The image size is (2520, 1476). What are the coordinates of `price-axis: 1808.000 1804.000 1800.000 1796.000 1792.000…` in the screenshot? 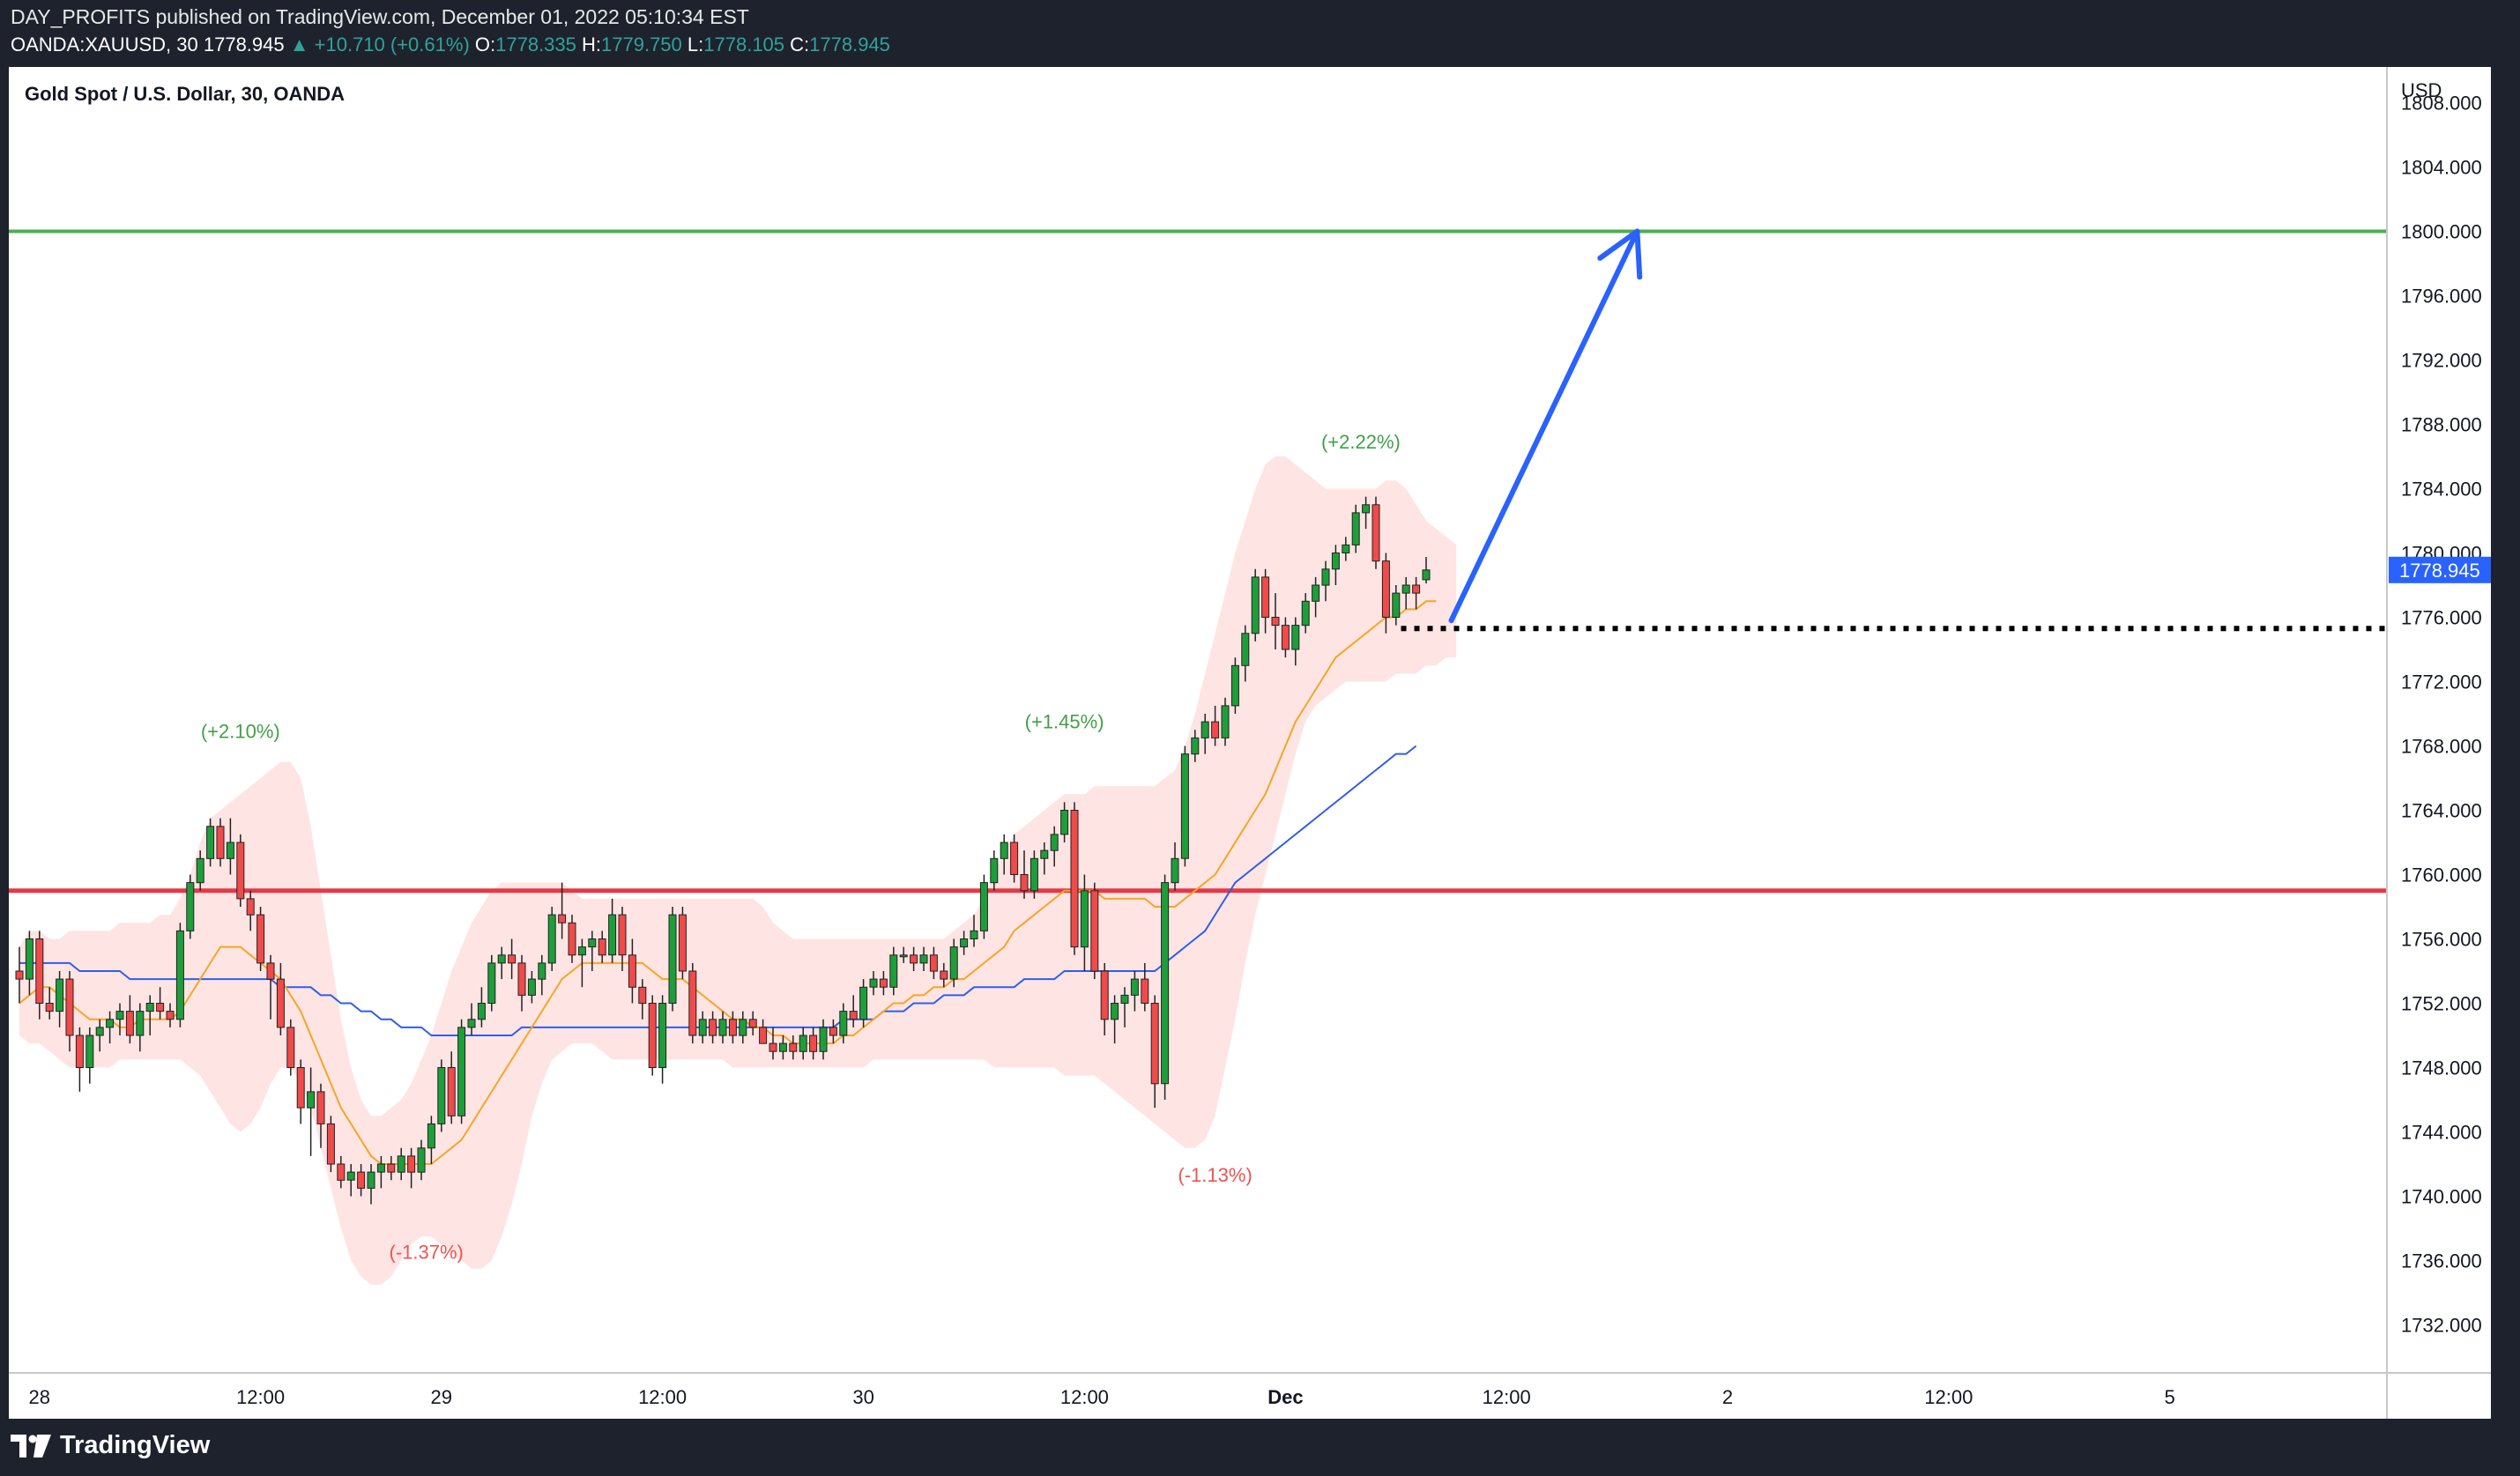 It's located at (2441, 715).